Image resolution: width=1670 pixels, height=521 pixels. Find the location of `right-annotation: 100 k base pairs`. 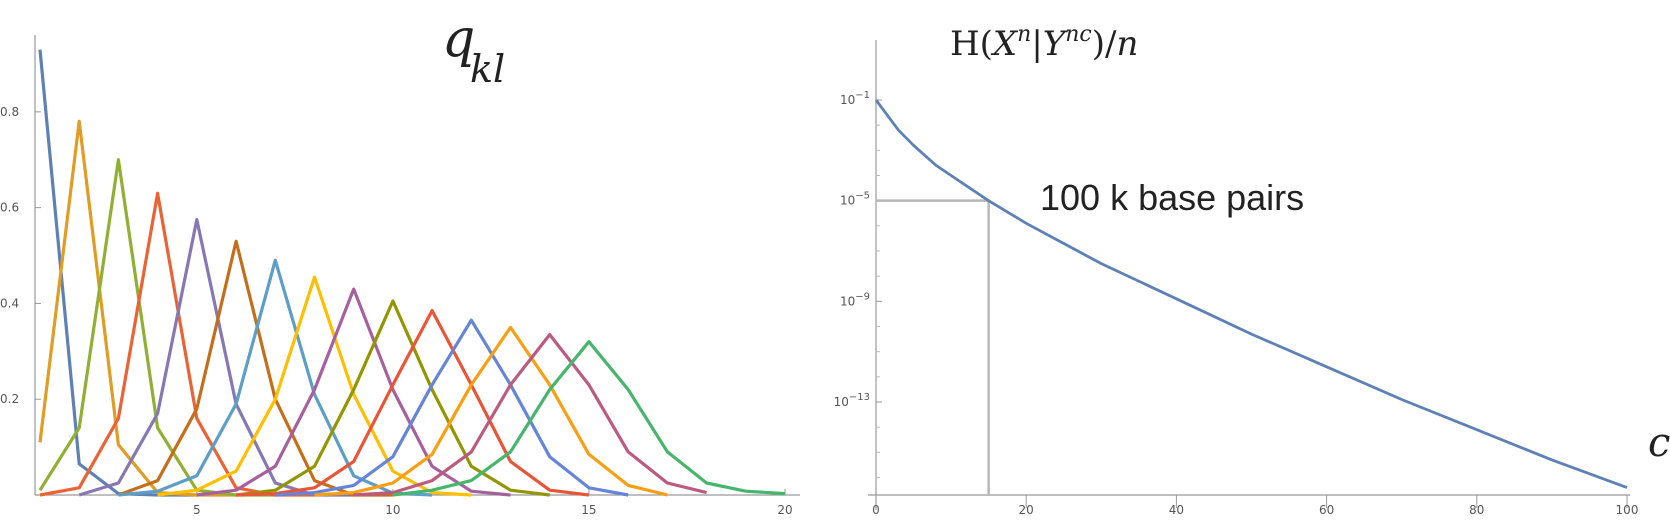

right-annotation: 100 k base pairs is located at coordinates (1172, 197).